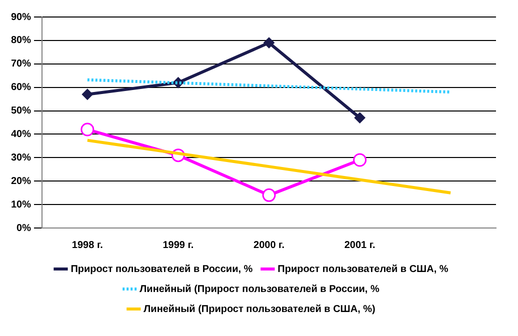  I want to click on y-tick-label: 50%, so click(21, 111).